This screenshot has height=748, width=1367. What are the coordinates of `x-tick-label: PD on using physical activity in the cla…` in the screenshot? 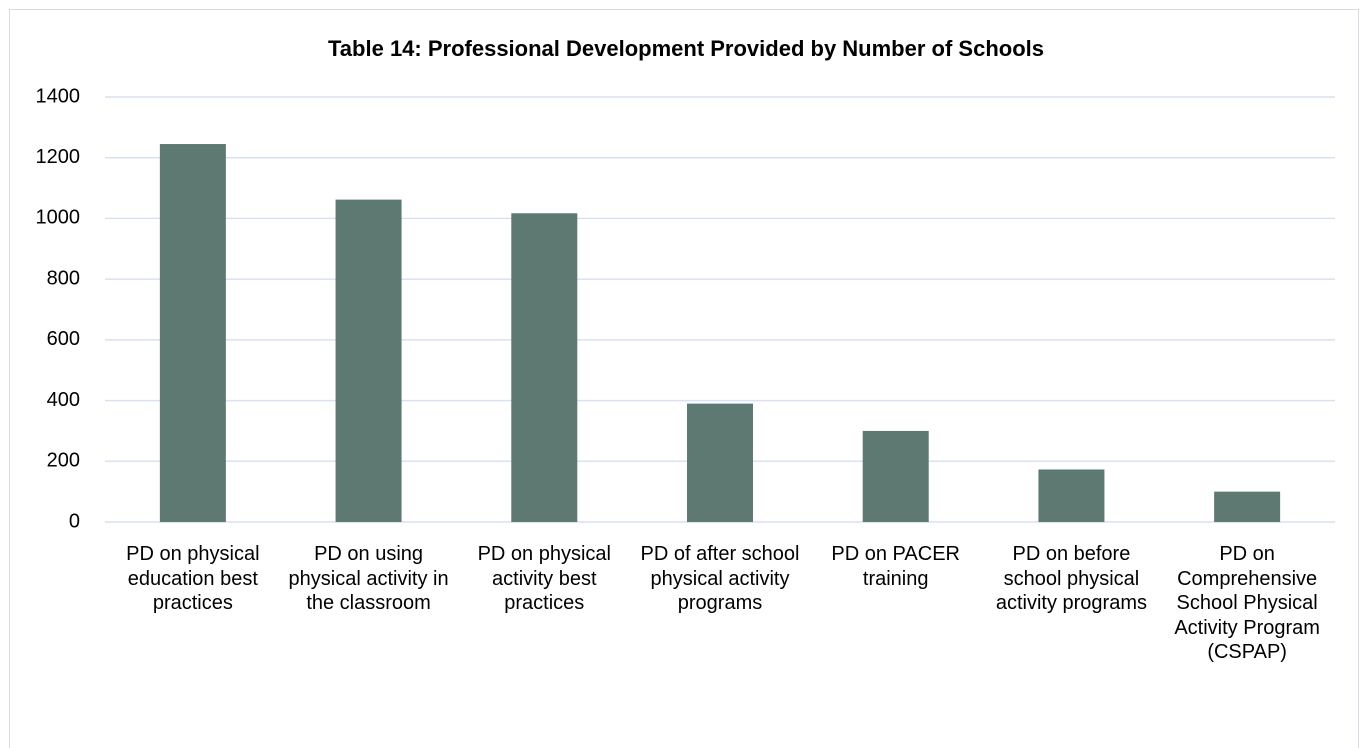 It's located at (368, 578).